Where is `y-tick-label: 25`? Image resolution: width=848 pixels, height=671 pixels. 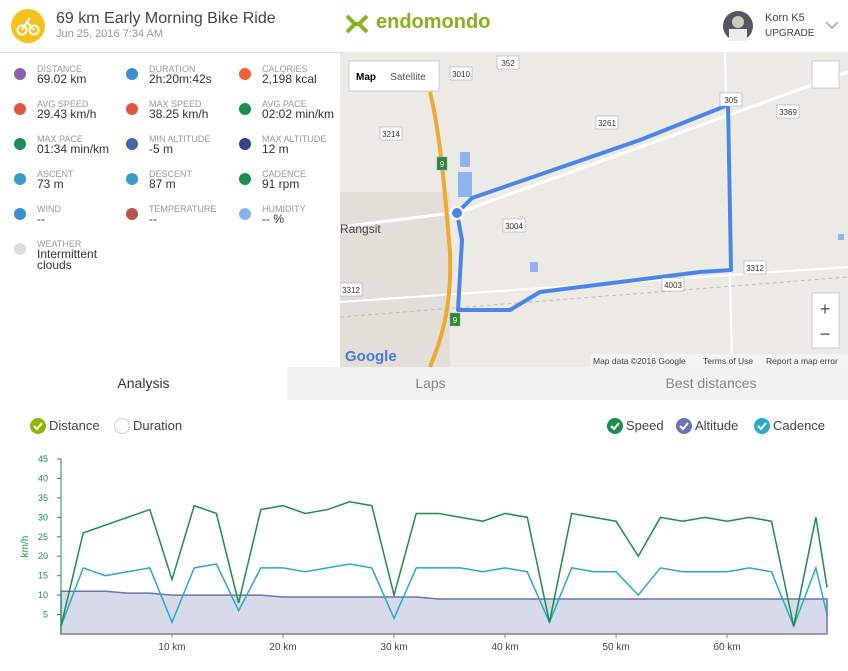 y-tick-label: 25 is located at coordinates (43, 537).